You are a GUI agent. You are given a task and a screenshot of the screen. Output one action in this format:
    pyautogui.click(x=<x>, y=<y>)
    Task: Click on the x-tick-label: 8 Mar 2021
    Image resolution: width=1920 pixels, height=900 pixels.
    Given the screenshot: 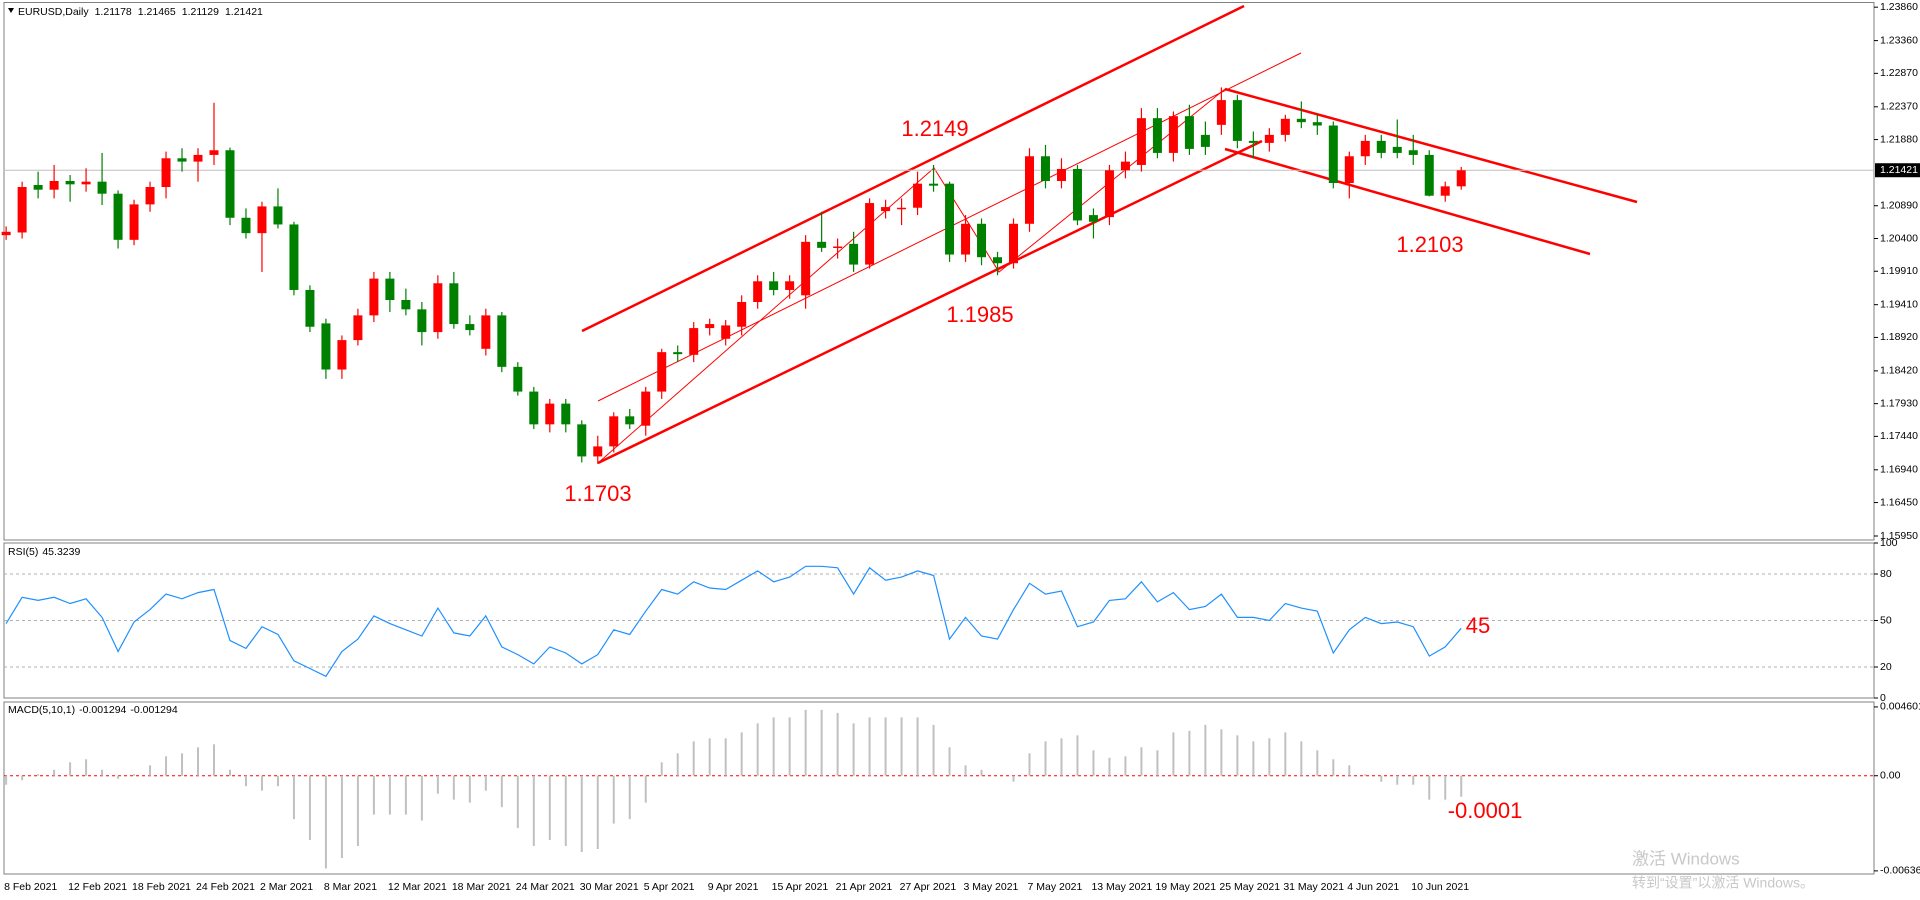 What is the action you would take?
    pyautogui.click(x=350, y=887)
    